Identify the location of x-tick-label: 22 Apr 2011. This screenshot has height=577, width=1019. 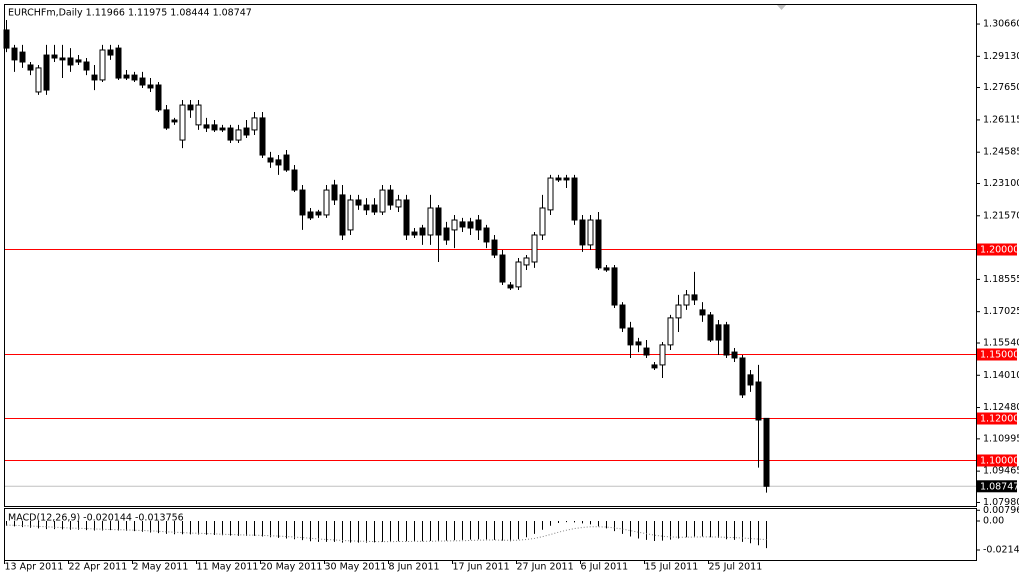
(98, 567).